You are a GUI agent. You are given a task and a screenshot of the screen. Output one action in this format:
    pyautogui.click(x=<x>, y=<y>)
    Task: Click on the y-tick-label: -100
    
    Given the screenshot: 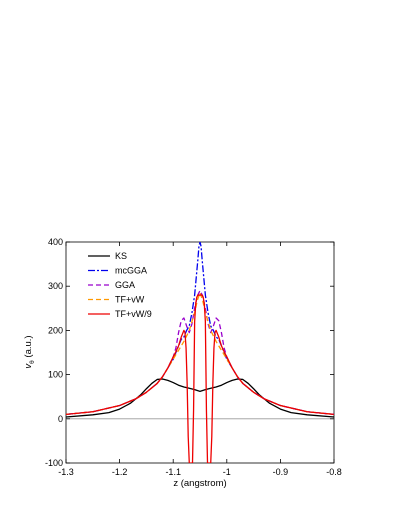 What is the action you would take?
    pyautogui.click(x=54, y=463)
    